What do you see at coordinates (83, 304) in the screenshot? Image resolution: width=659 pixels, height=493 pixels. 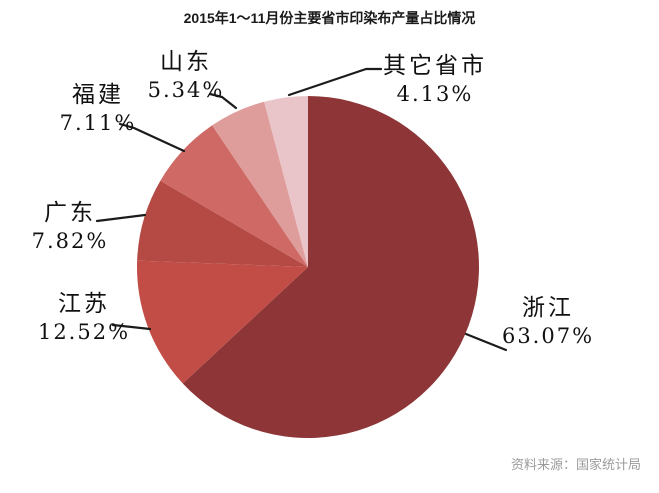 I see `slice-name-jiangsu: 江苏` at bounding box center [83, 304].